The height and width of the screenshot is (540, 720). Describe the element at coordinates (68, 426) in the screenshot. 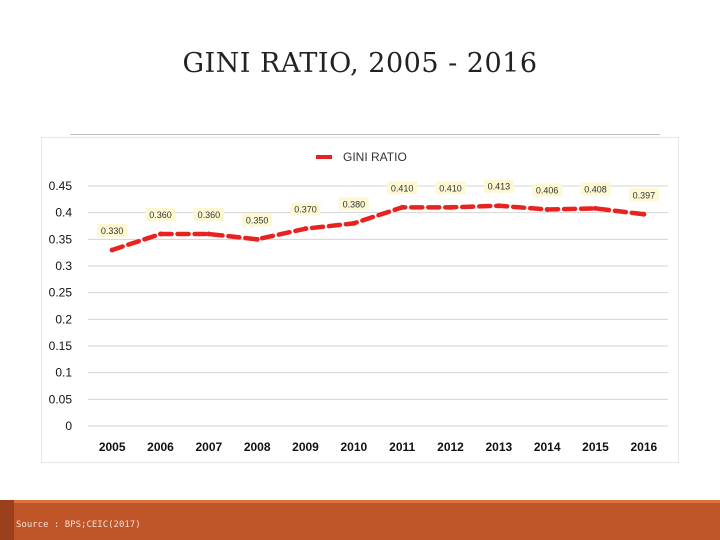

I see `y-tick-label: 0` at that location.